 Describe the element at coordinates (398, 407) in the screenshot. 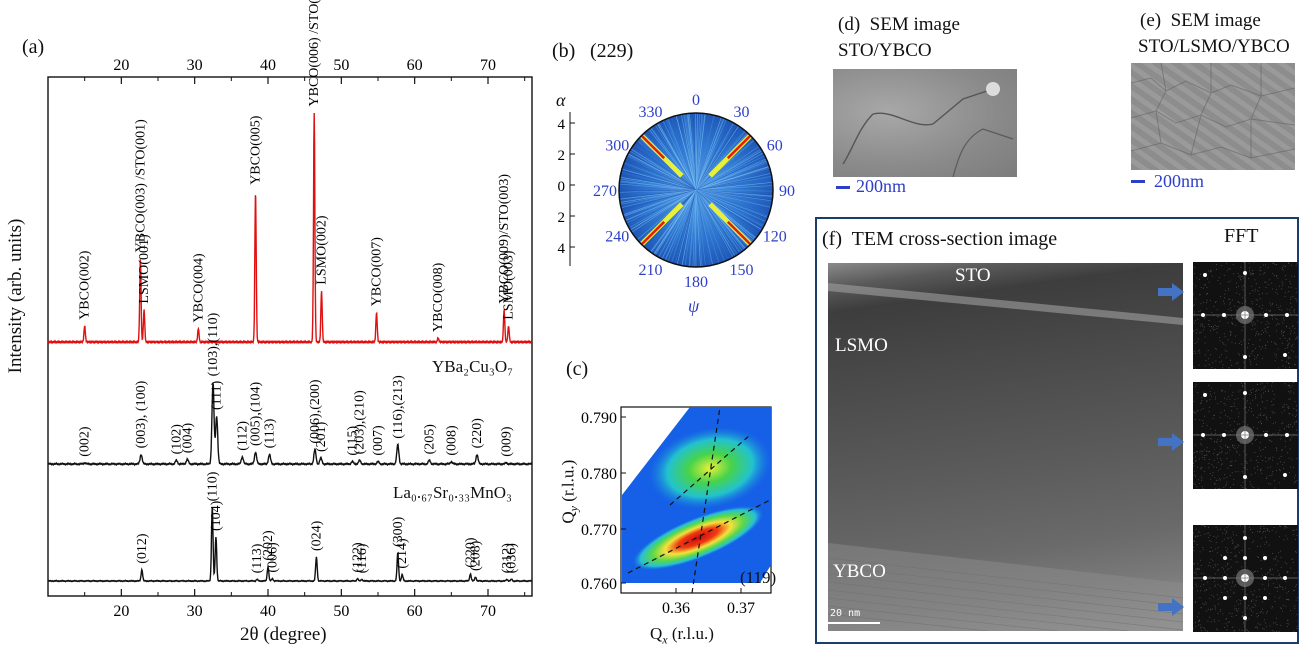

I see `xrd-peak-label: (116),(213)` at that location.